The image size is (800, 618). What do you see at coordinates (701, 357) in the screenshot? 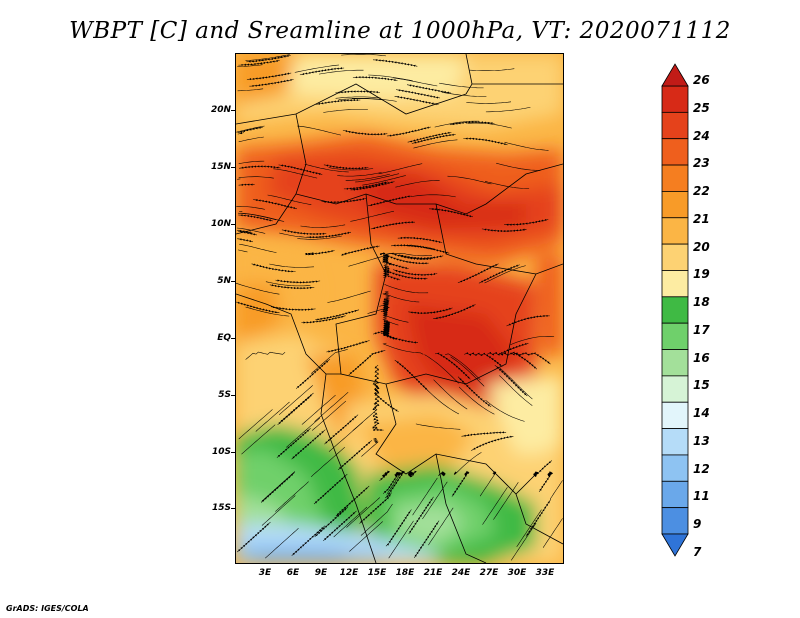
I see `colorbar-label: 16` at bounding box center [701, 357].